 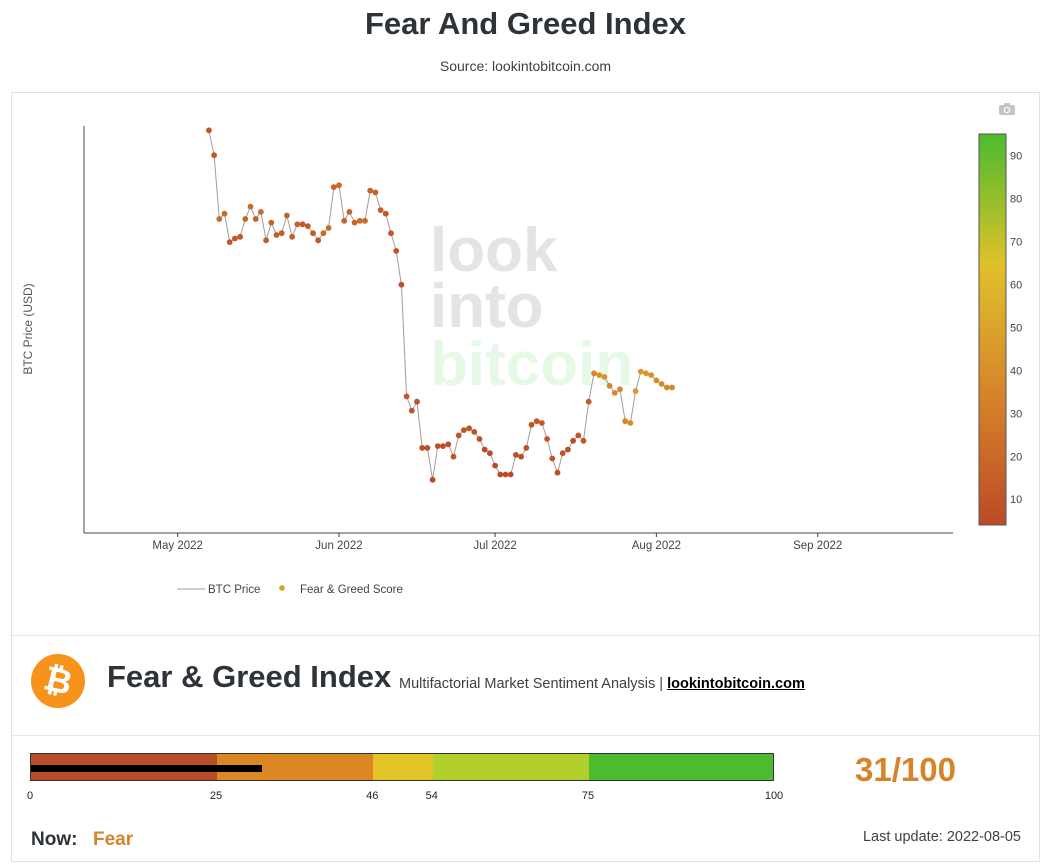 I want to click on gauge-segment, so click(x=681, y=767).